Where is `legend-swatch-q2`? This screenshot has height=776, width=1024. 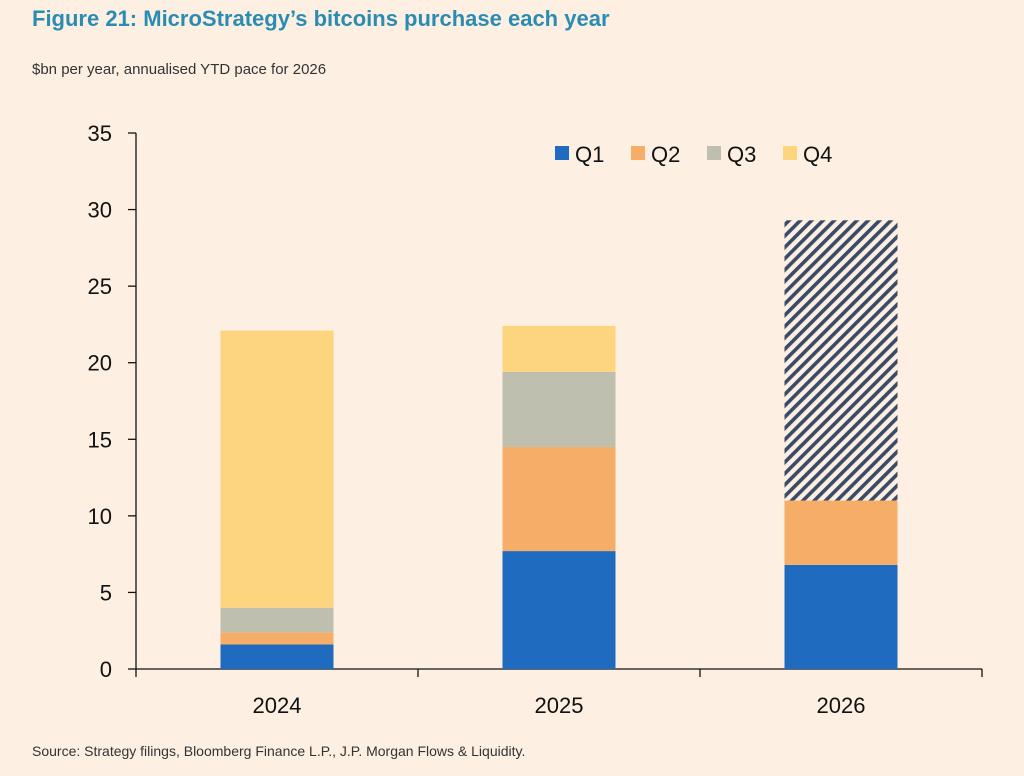 legend-swatch-q2 is located at coordinates (638, 153).